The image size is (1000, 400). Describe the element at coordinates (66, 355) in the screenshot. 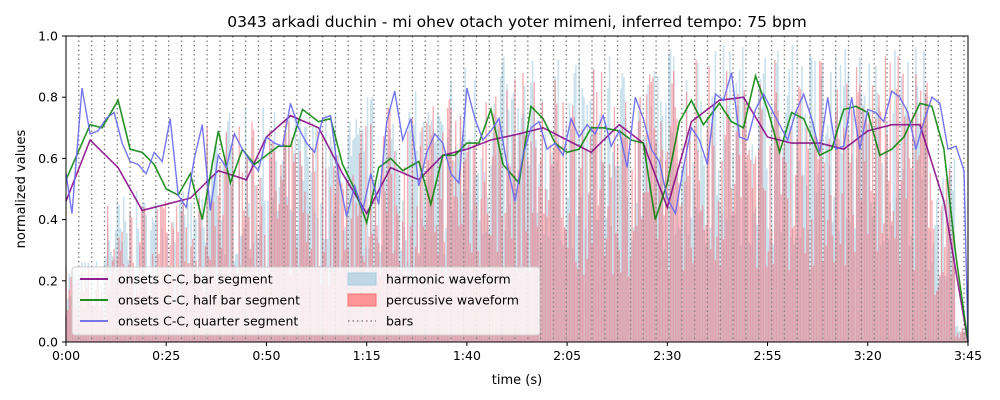

I see `x-tick-label: 0:00` at that location.